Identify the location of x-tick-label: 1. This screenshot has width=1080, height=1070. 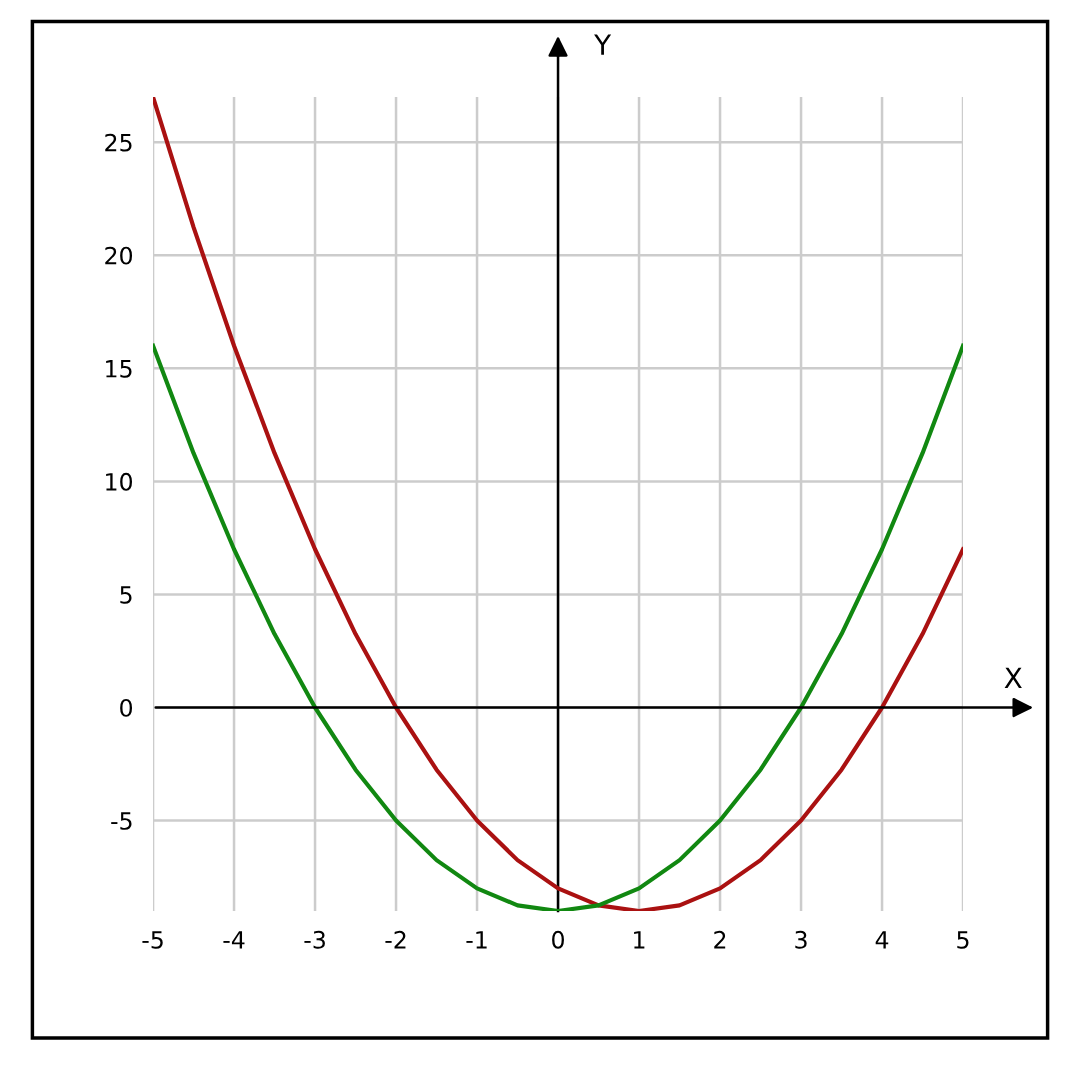
(639, 940).